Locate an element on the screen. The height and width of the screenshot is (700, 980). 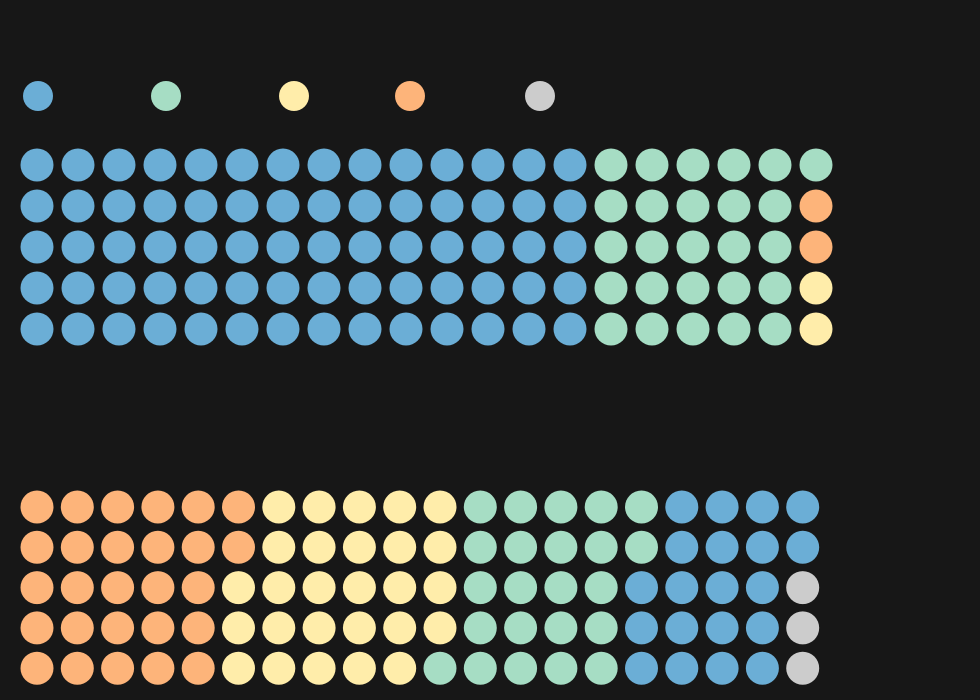
legend-marker-d is located at coordinates (410, 96).